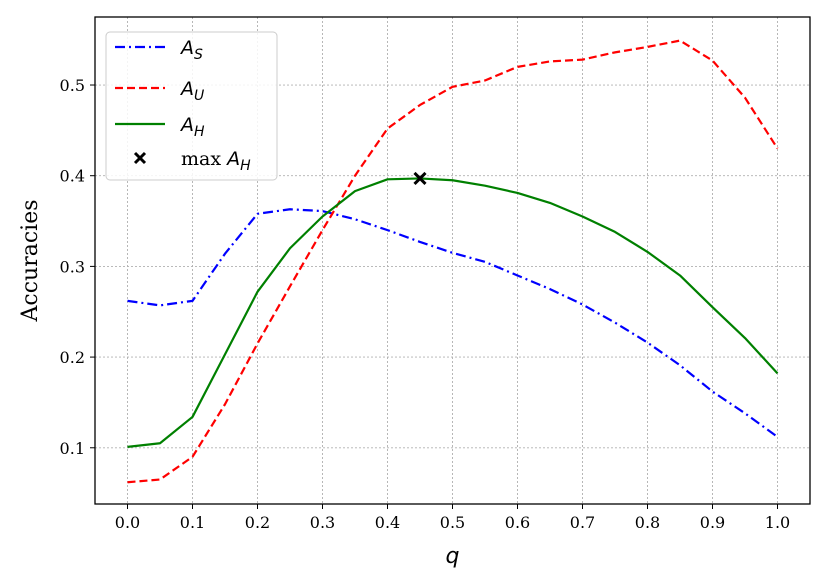 The height and width of the screenshot is (585, 831). Describe the element at coordinates (387, 522) in the screenshot. I see `x-tick-label: 0.4` at that location.